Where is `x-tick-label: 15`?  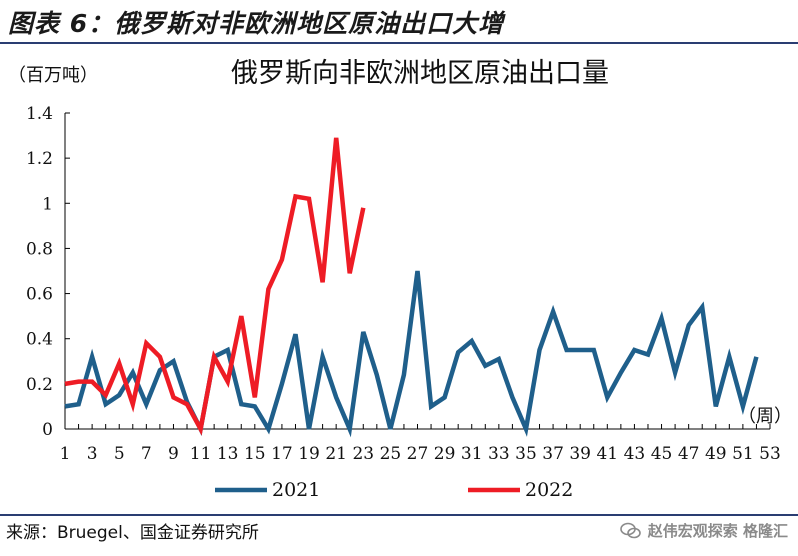 x-tick-label: 15 is located at coordinates (255, 454).